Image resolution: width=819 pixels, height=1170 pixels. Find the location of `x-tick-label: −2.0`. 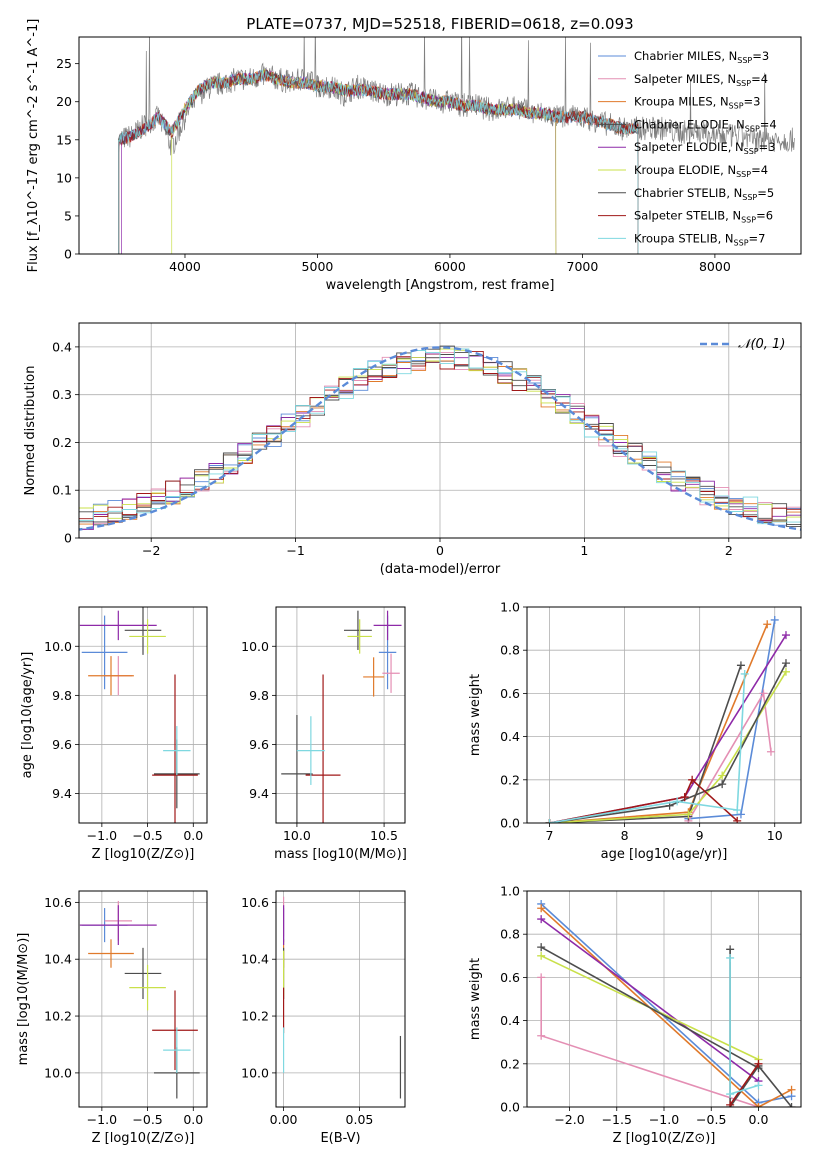

x-tick-label: −2.0 is located at coordinates (569, 1119).